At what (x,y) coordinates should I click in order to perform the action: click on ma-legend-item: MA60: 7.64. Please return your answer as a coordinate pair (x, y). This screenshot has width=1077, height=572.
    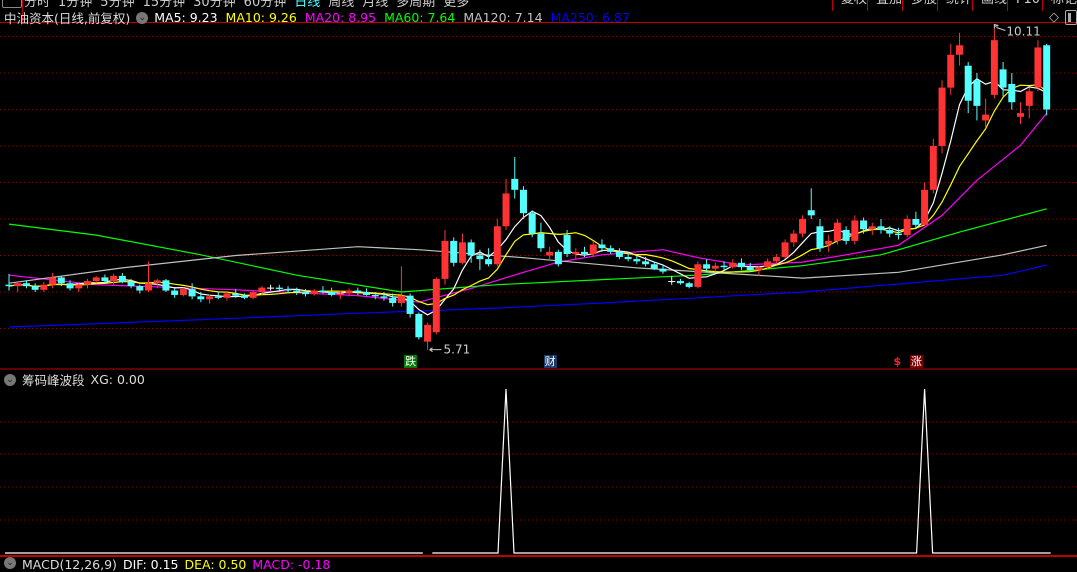
    Looking at the image, I should click on (420, 17).